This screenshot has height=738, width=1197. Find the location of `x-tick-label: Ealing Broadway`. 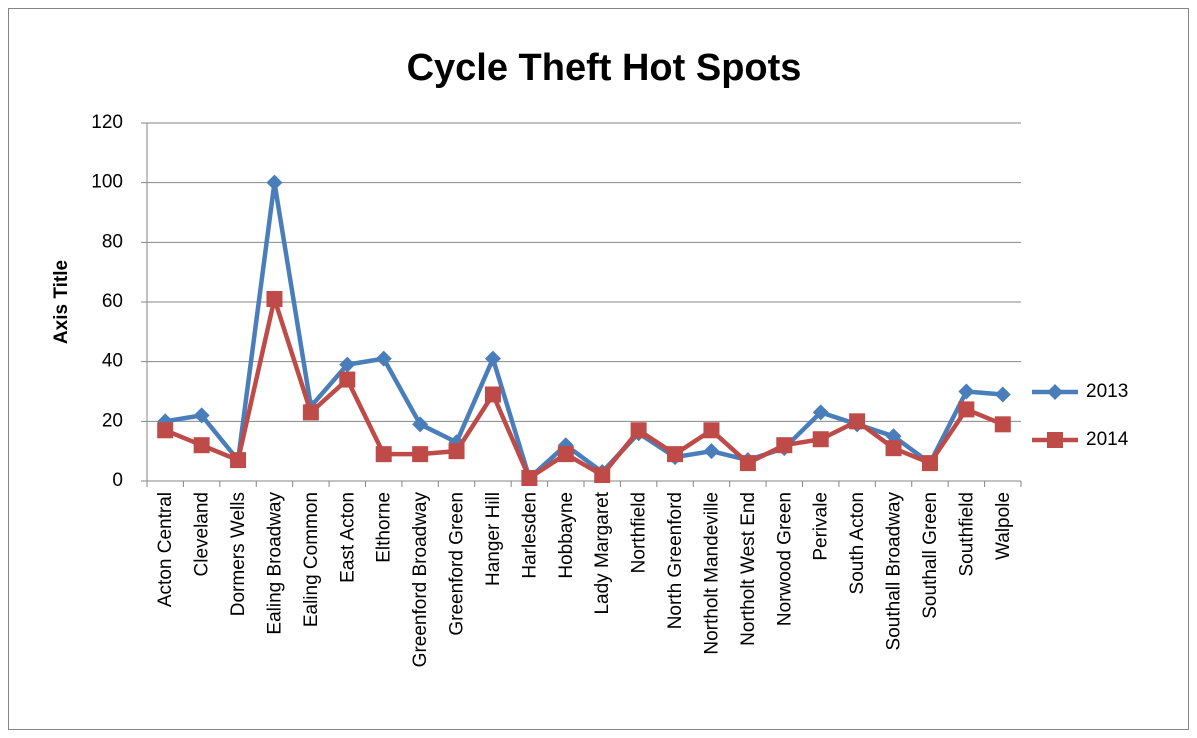

x-tick-label: Ealing Broadway is located at coordinates (274, 563).